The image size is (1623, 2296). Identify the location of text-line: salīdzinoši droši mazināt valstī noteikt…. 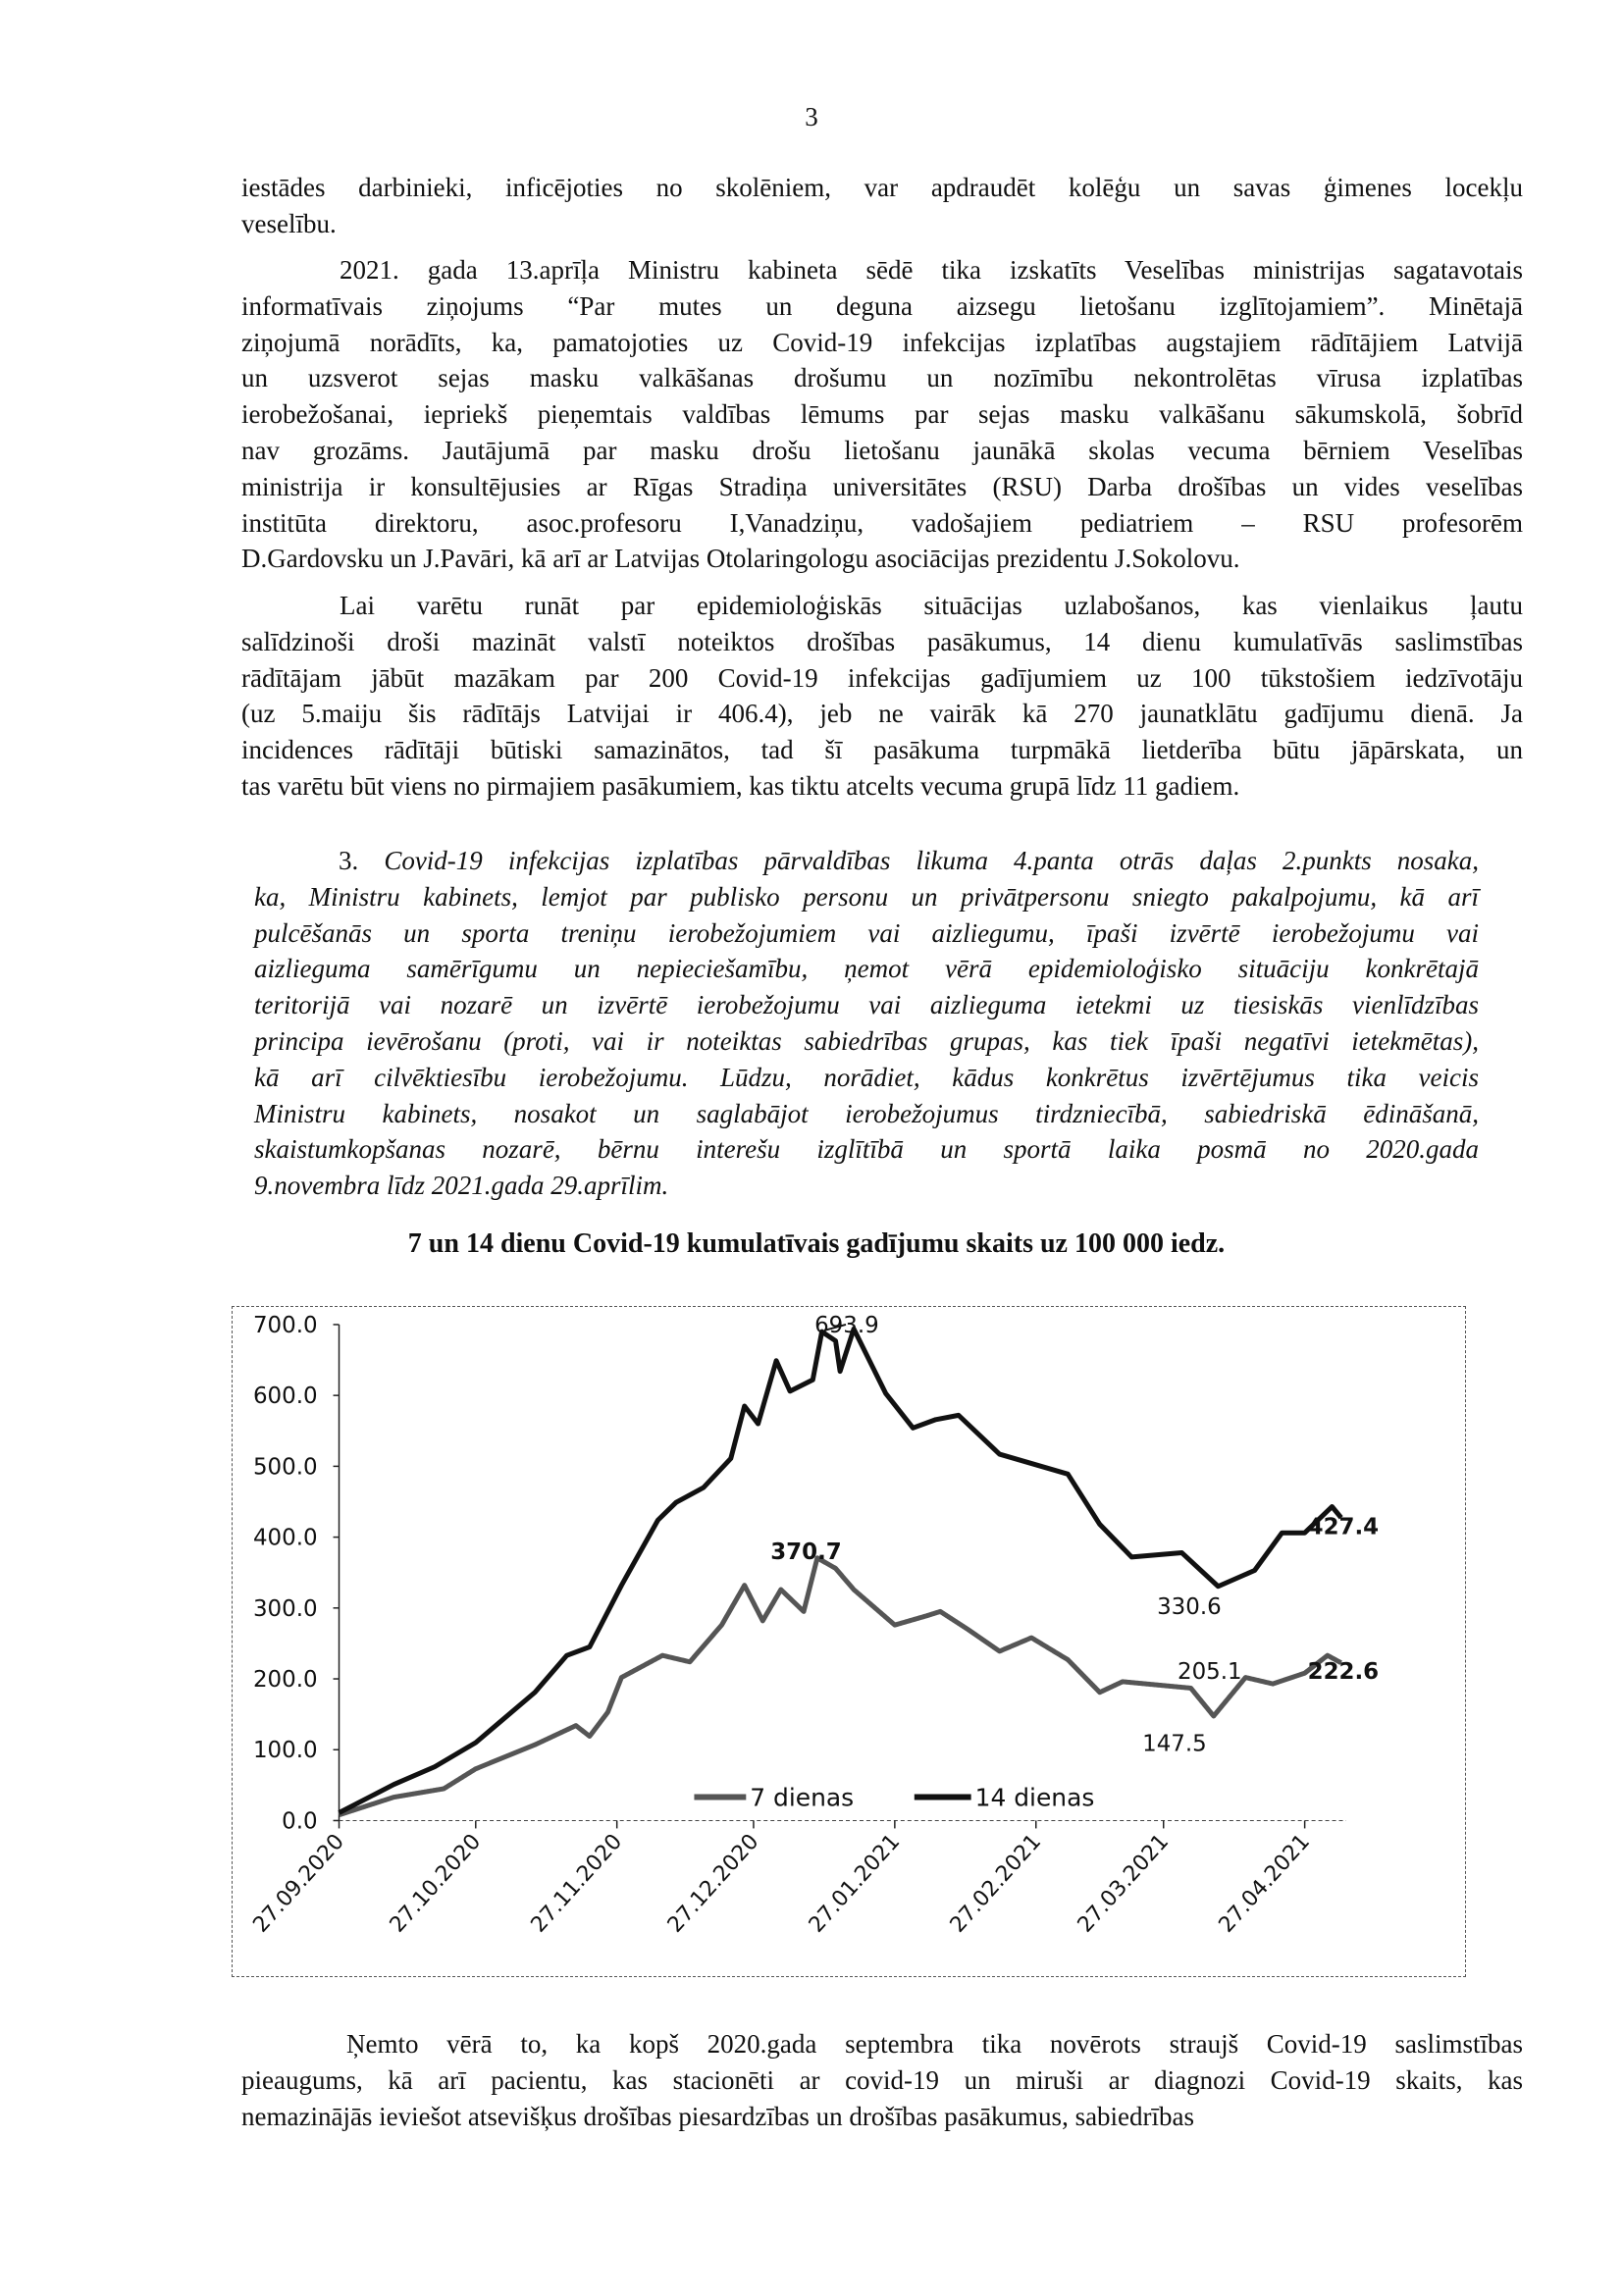
(882, 641).